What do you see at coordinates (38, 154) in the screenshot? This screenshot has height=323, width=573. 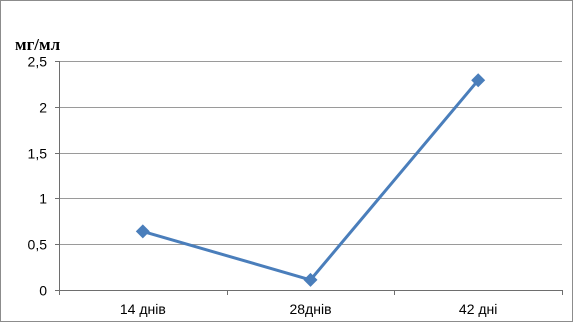 I see `y-tick-label: 1,5` at bounding box center [38, 154].